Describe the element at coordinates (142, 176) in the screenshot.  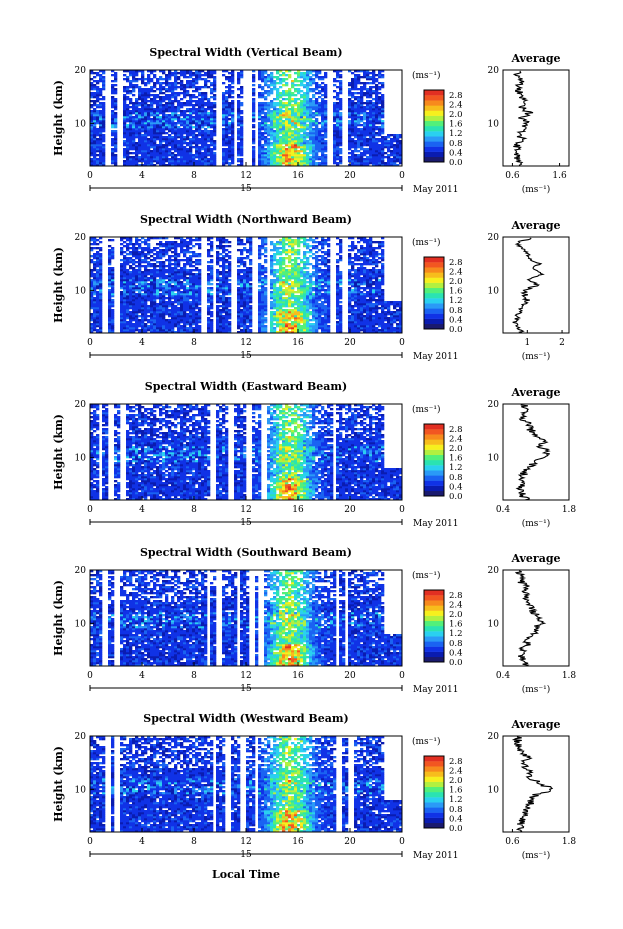
I see `x-tick-label: 4` at that location.